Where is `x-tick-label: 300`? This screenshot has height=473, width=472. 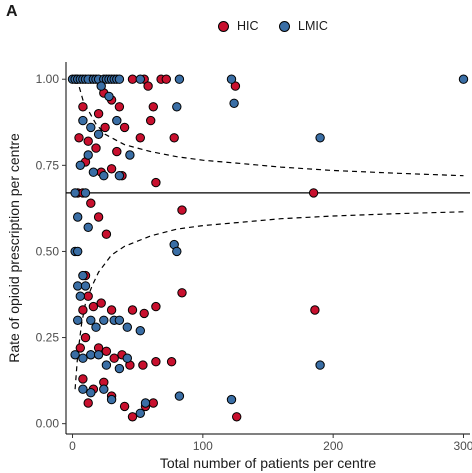
x-tick-label: 300 is located at coordinates (462, 446).